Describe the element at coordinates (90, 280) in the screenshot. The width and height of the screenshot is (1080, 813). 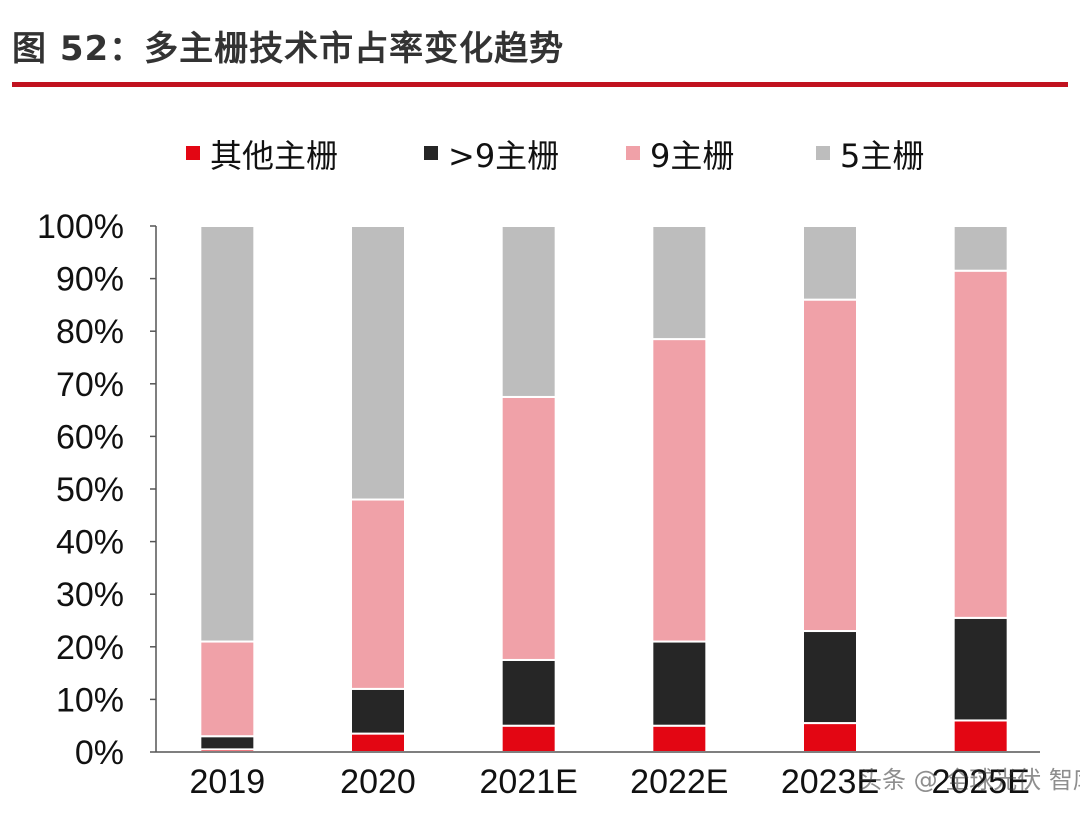
I see `y-tick-label: 90%` at that location.